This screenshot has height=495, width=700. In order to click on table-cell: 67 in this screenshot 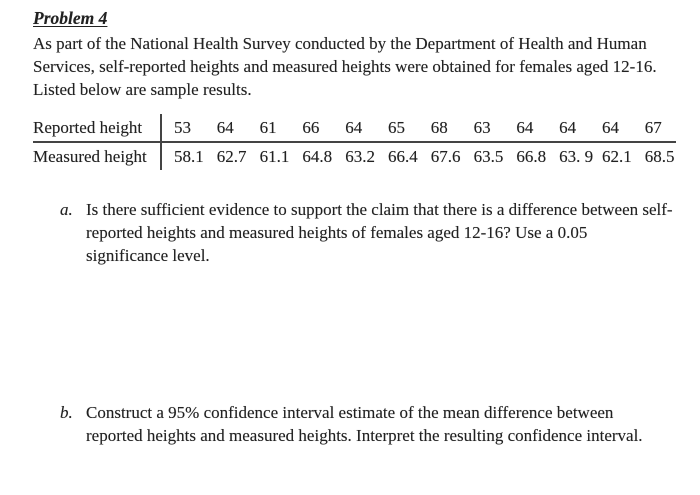, I will do `click(653, 127)`.